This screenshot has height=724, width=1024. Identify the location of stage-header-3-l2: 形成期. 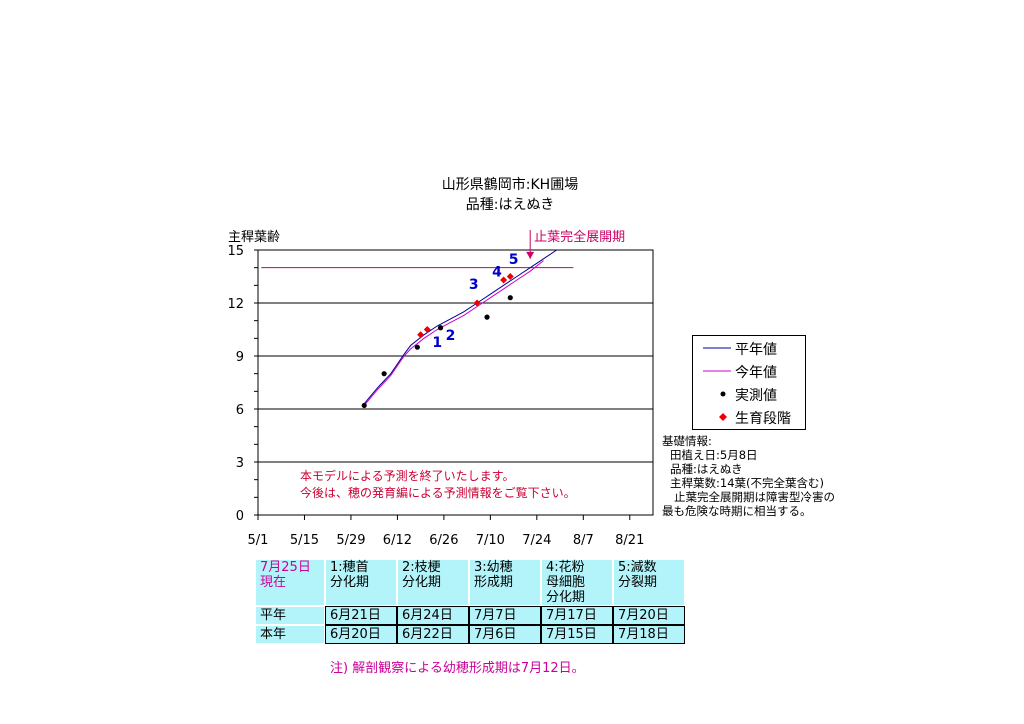
(494, 582).